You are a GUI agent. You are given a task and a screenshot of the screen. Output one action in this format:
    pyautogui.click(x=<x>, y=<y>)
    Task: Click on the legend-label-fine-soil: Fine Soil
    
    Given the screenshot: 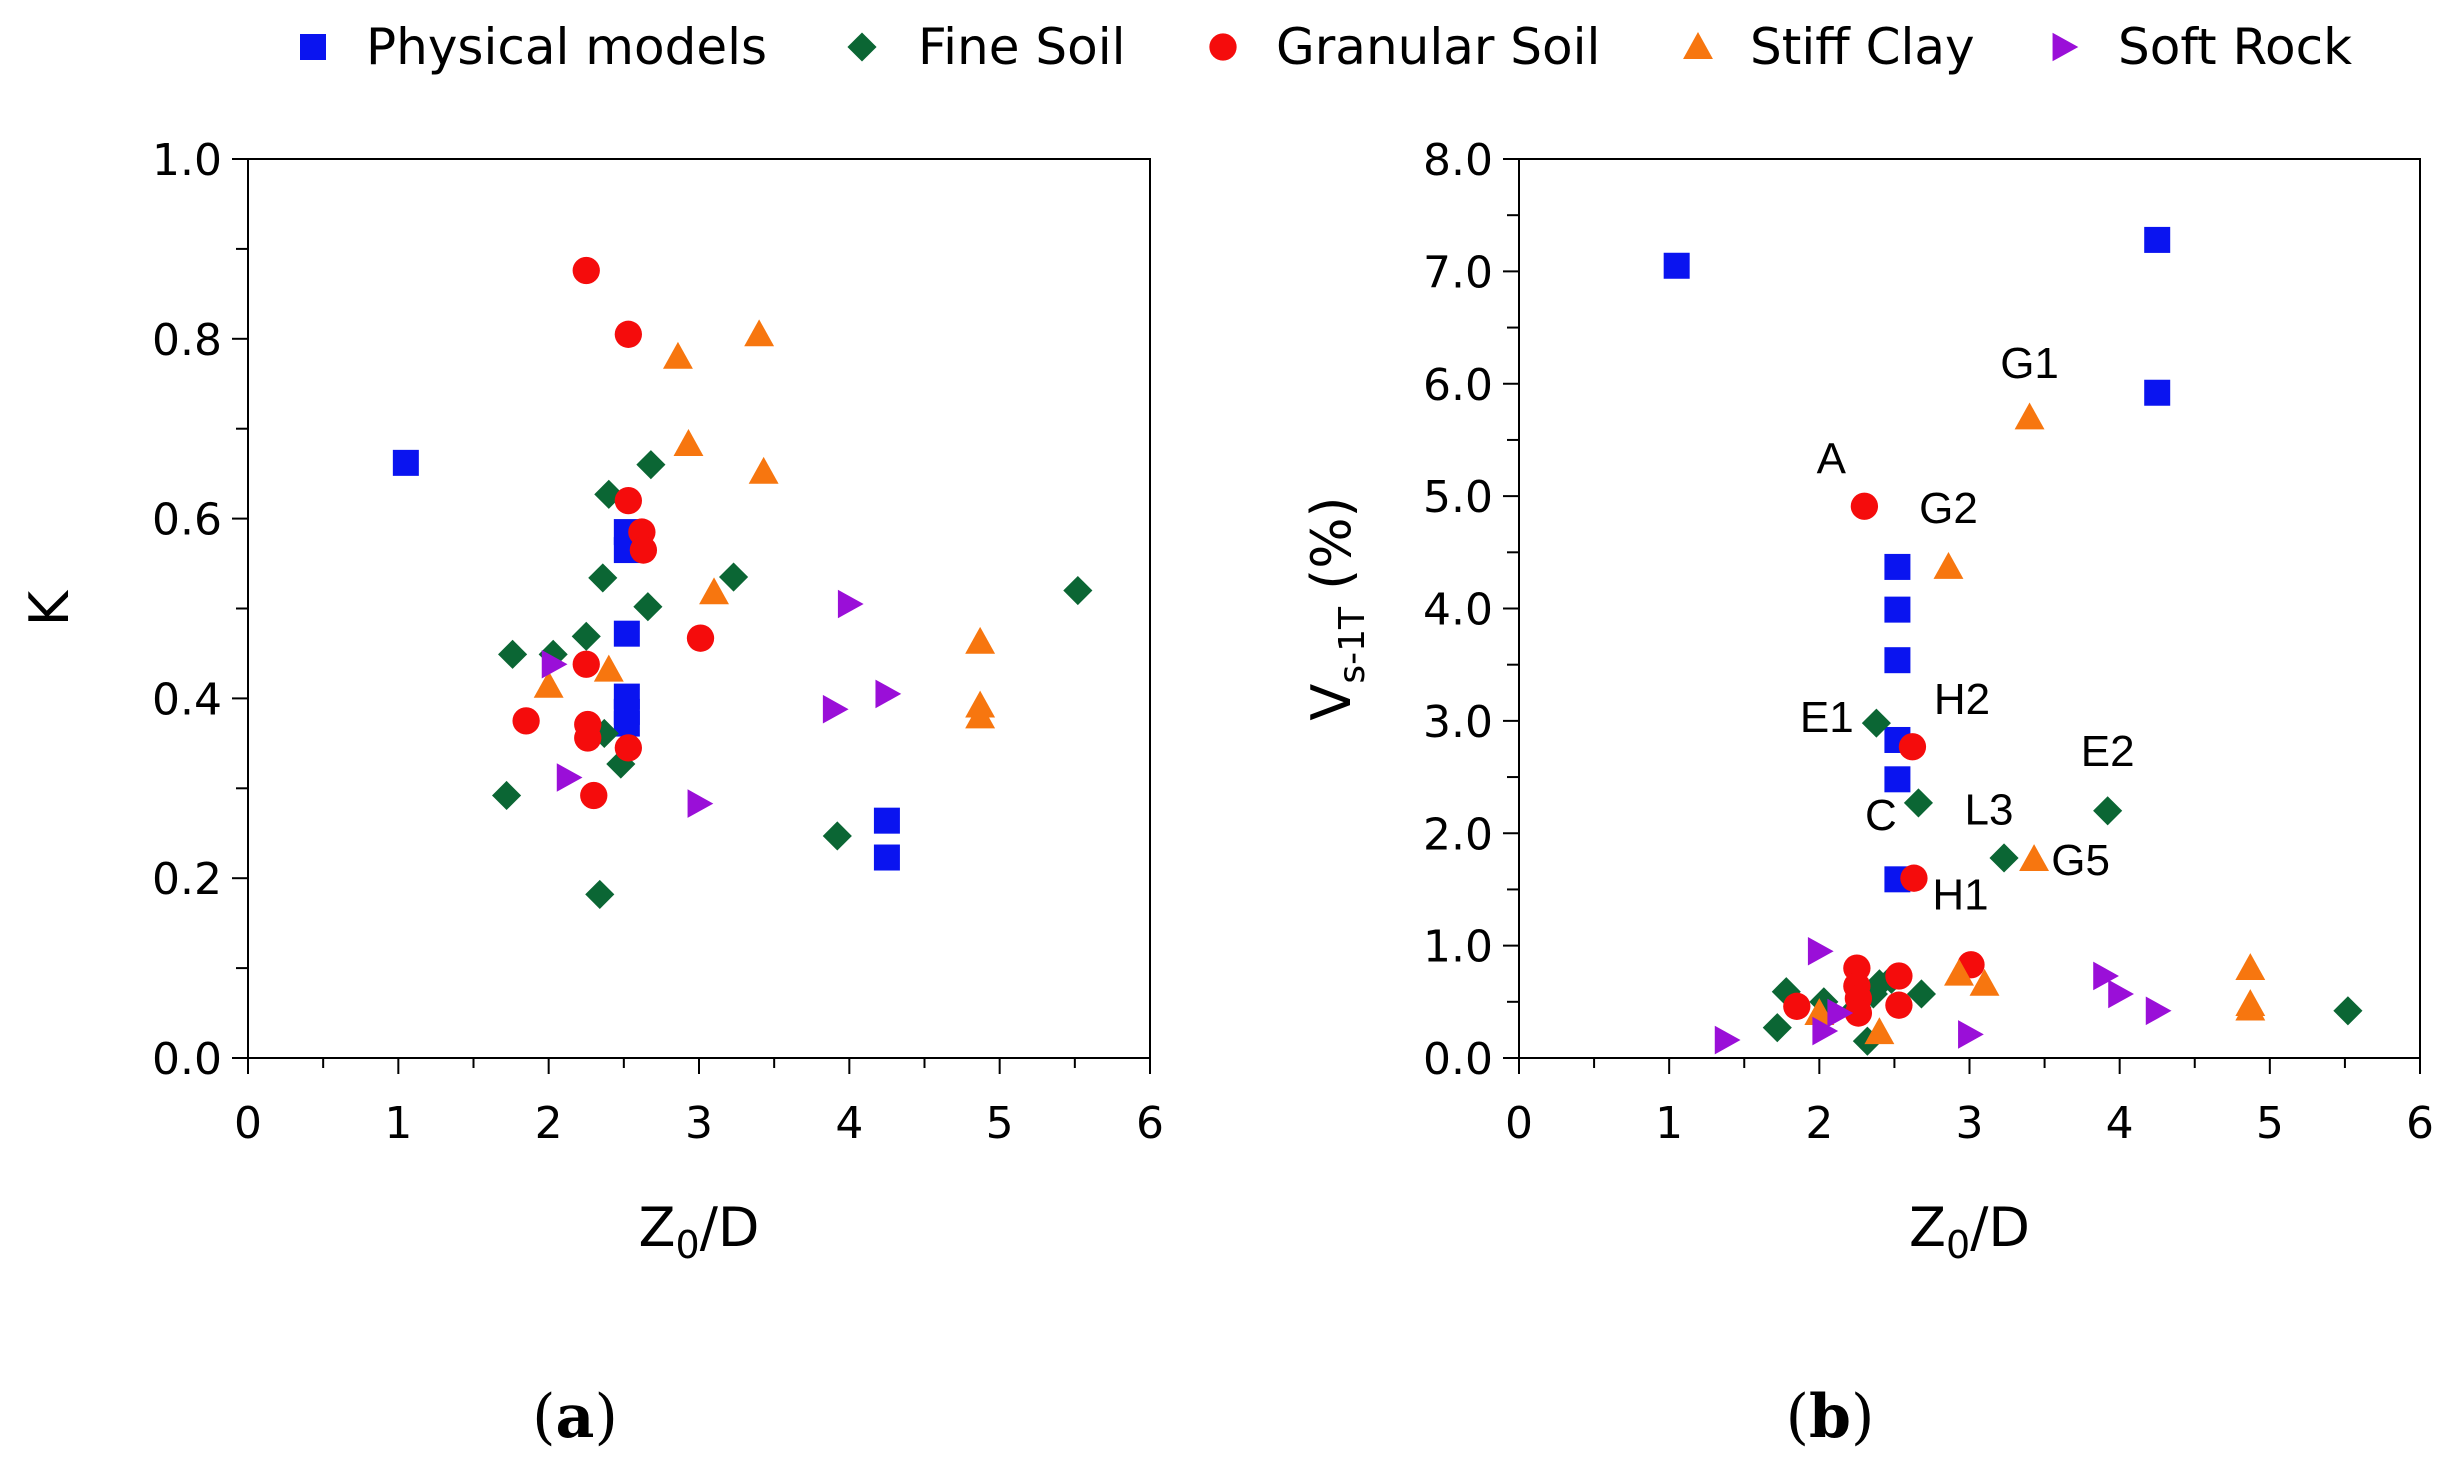 What is the action you would take?
    pyautogui.click(x=1021, y=47)
    